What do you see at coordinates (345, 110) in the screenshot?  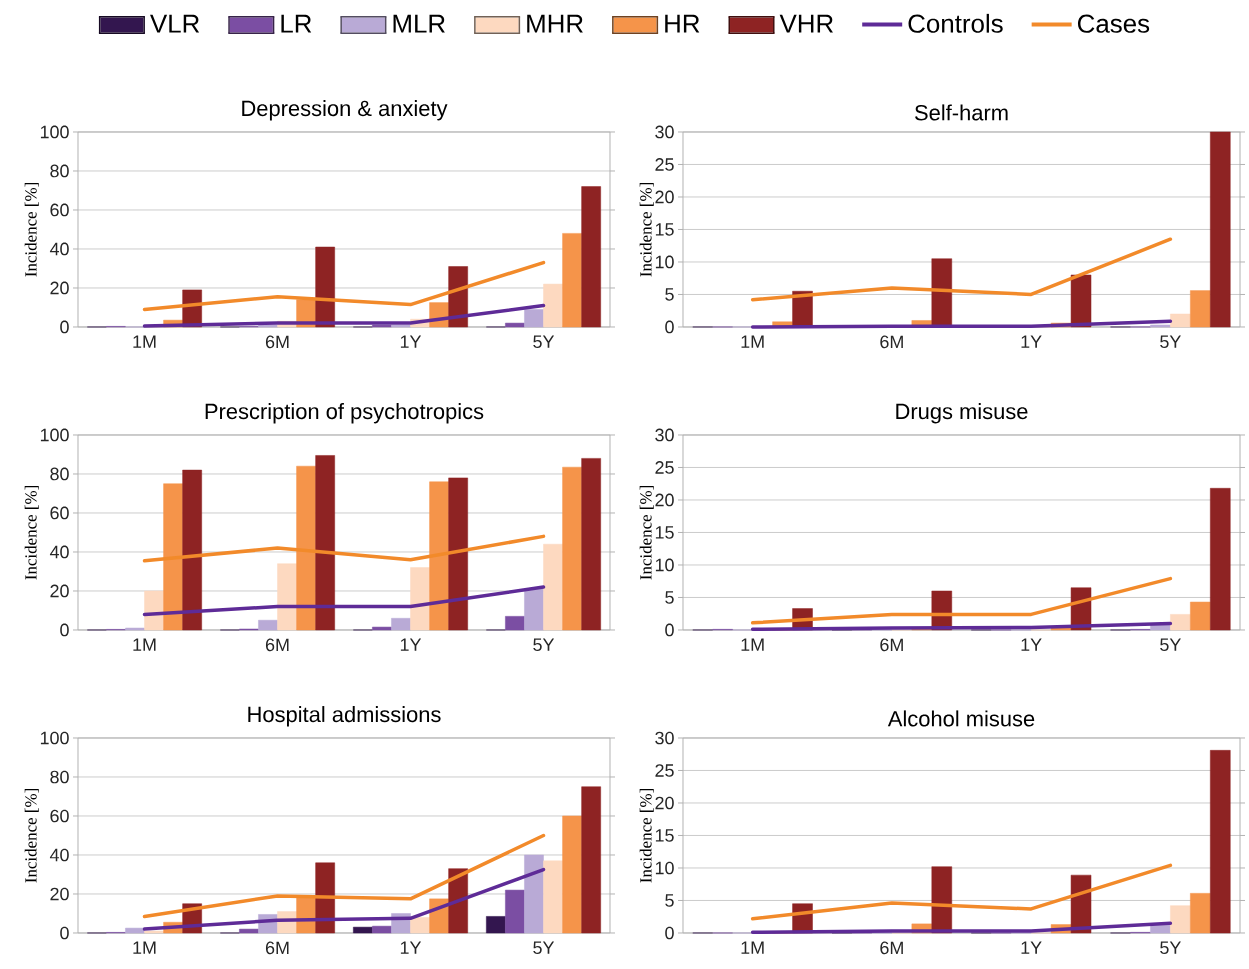 I see `chart-title: Depression & anxiety` at bounding box center [345, 110].